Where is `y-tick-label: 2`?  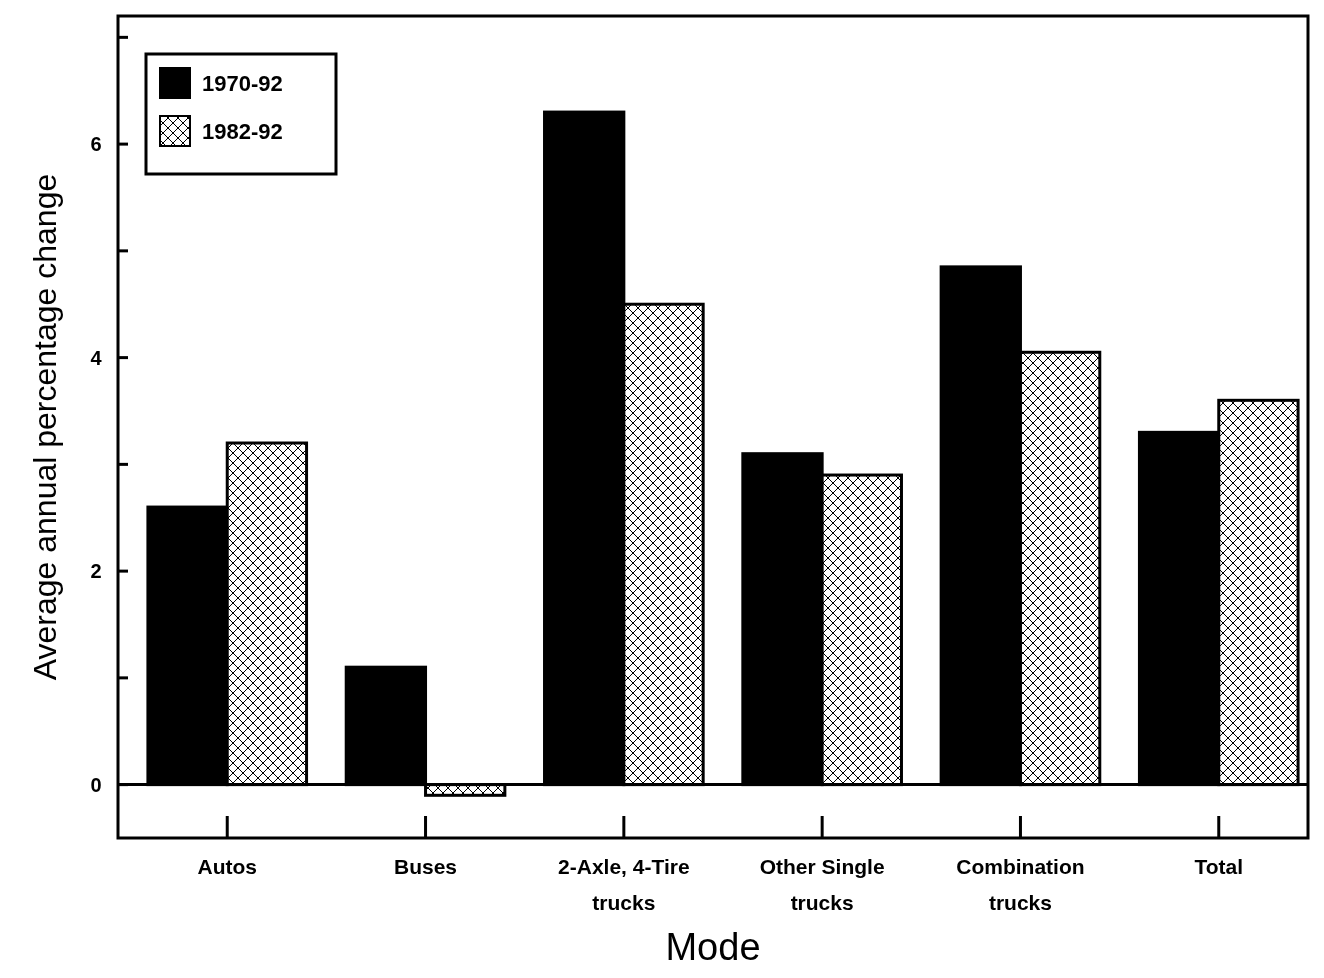
y-tick-label: 2 is located at coordinates (96, 571).